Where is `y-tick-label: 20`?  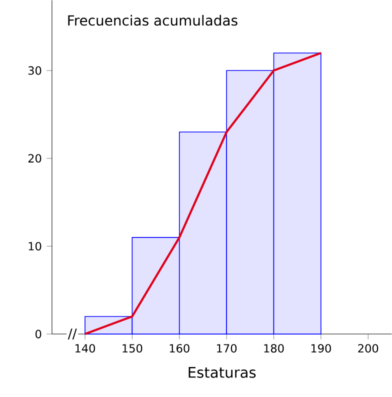
y-tick-label: 20 is located at coordinates (35, 158).